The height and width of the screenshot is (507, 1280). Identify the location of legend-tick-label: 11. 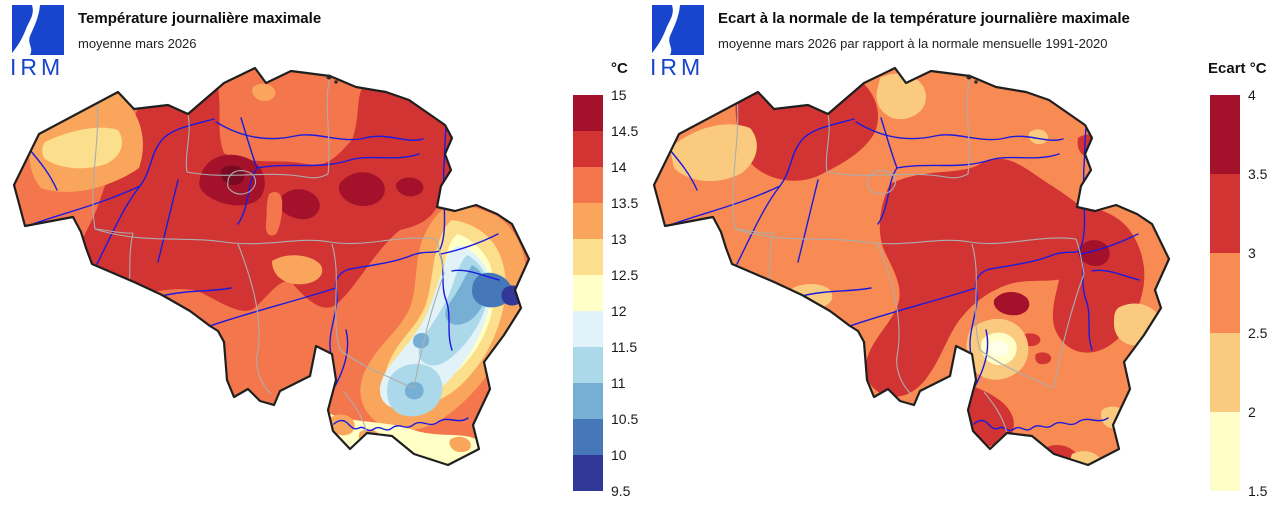
(618, 383).